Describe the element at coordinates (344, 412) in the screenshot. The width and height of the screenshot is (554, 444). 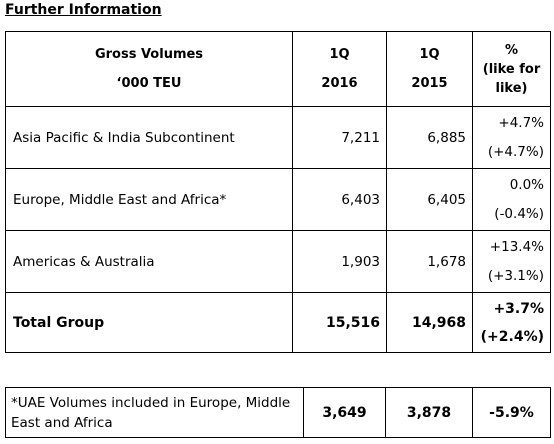
I see `footnote-value-2016: 3,649` at that location.